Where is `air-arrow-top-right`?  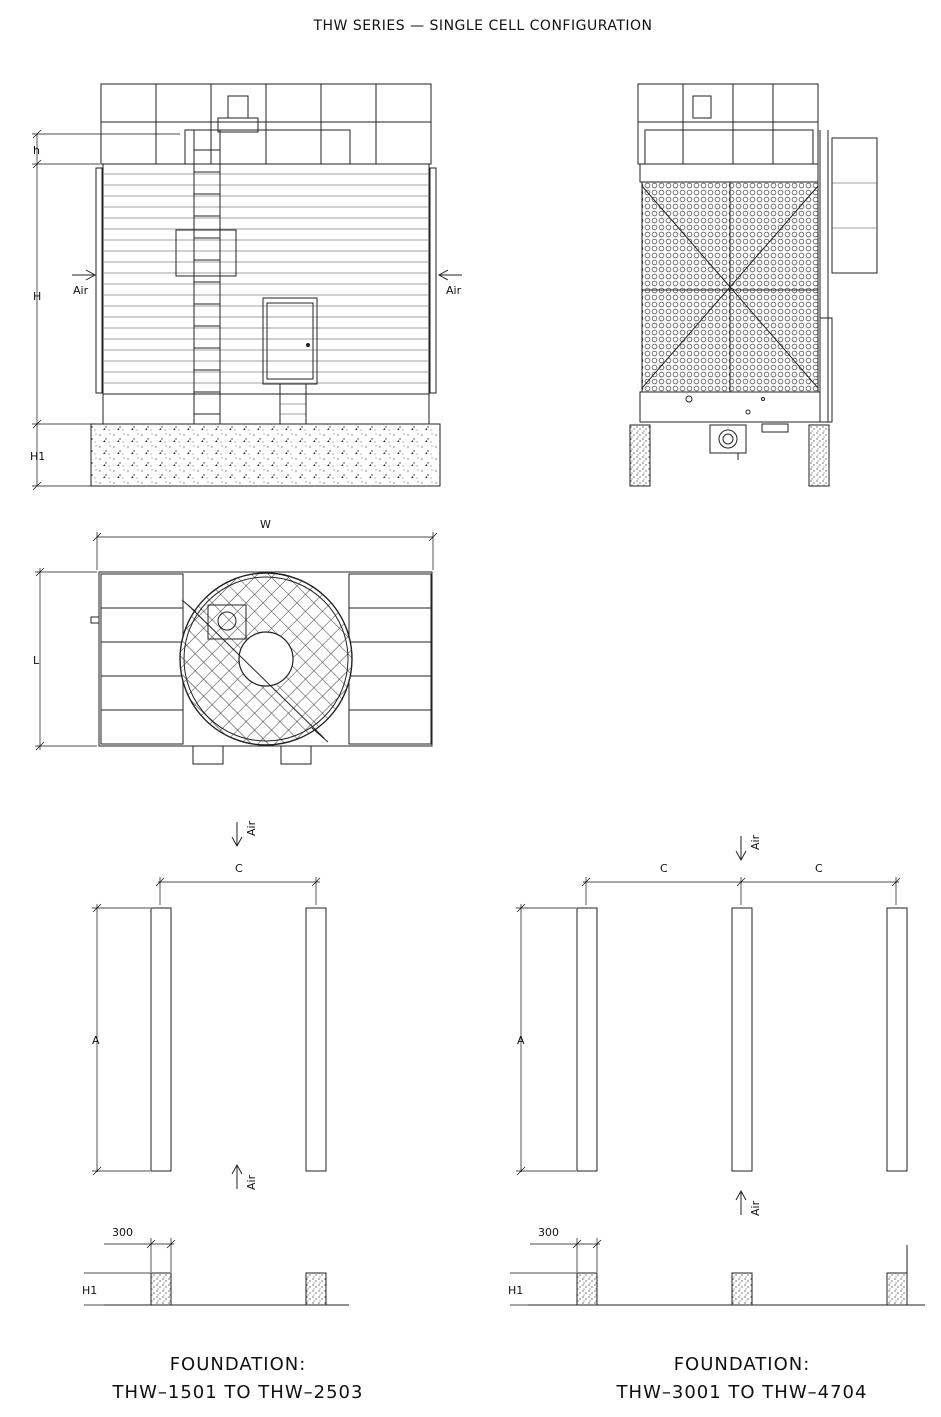
air-arrow-top-right is located at coordinates (741, 849).